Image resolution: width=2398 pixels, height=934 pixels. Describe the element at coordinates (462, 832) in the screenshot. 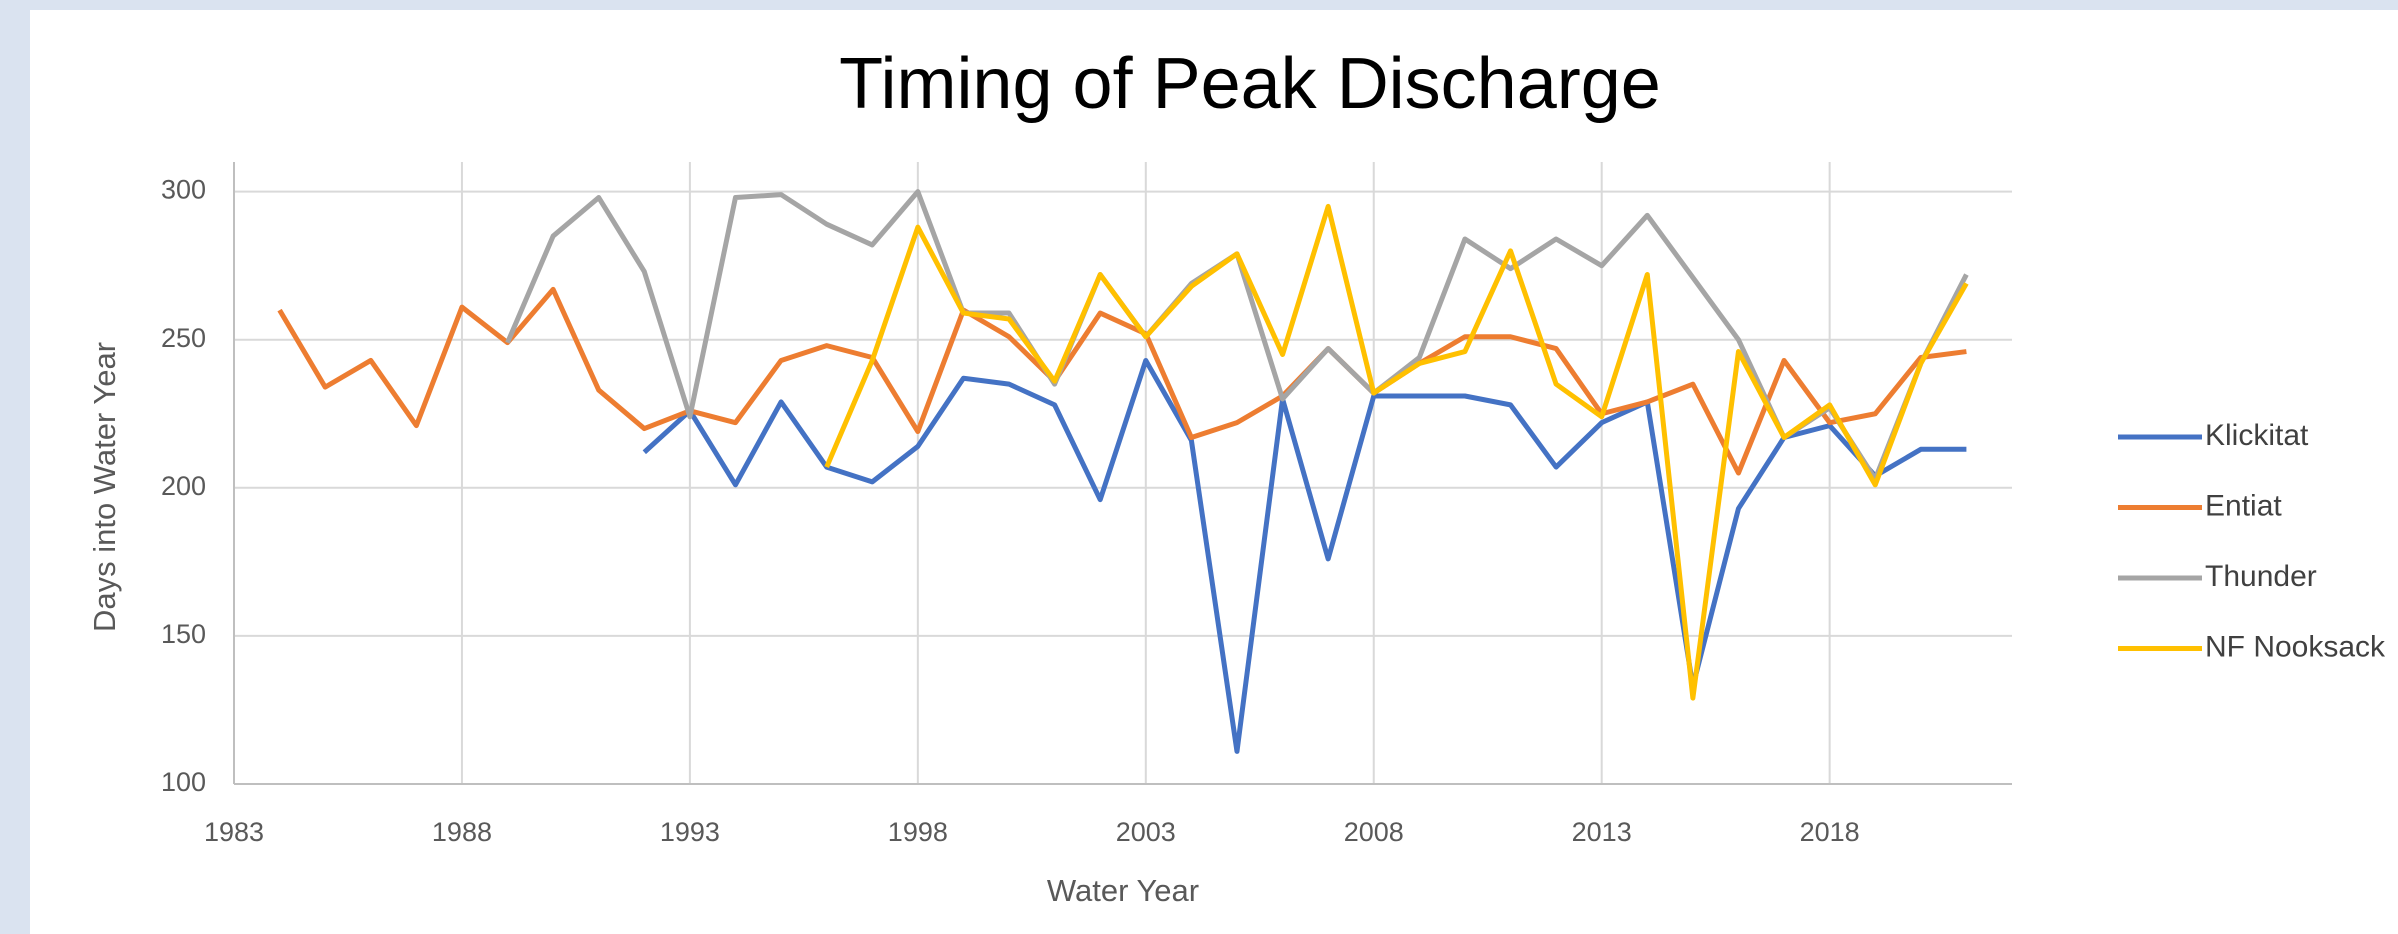

I see `x-tick-label: 1988` at that location.